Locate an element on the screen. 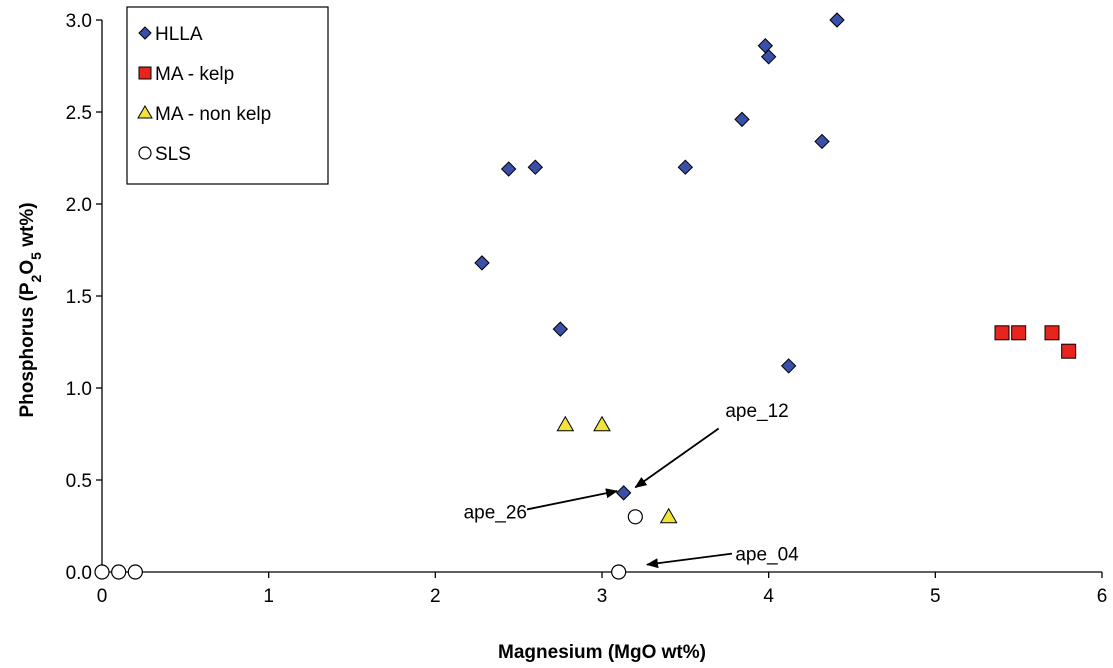  y-tick-label: 1.0 is located at coordinates (79, 389).